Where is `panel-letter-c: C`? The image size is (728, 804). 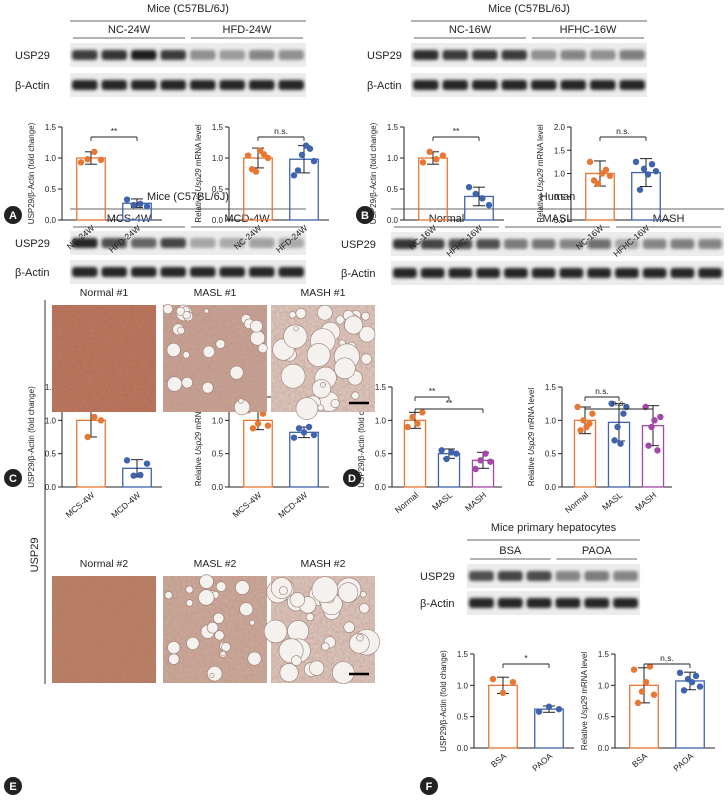 panel-letter-c: C is located at coordinates (13, 478).